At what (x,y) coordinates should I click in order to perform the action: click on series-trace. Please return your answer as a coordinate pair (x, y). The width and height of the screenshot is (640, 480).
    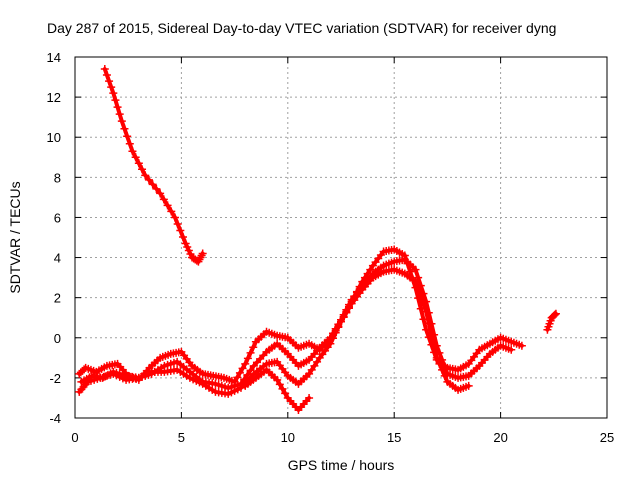
    Looking at the image, I should click on (153, 165).